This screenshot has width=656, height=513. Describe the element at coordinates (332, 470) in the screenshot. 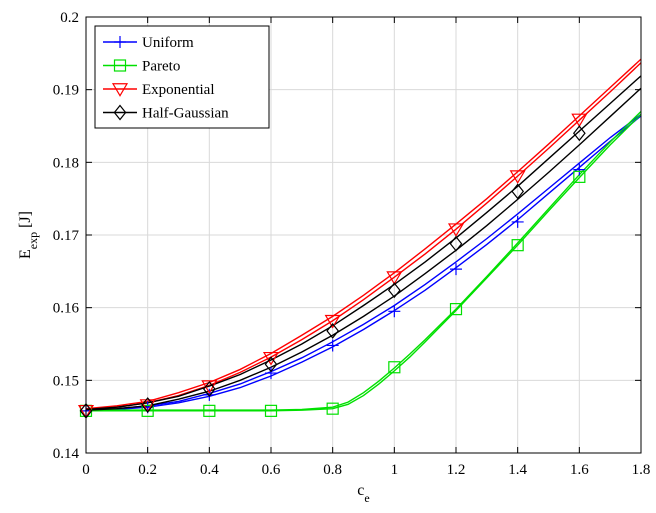

I see `x-tick-label-4: 0.8` at that location.